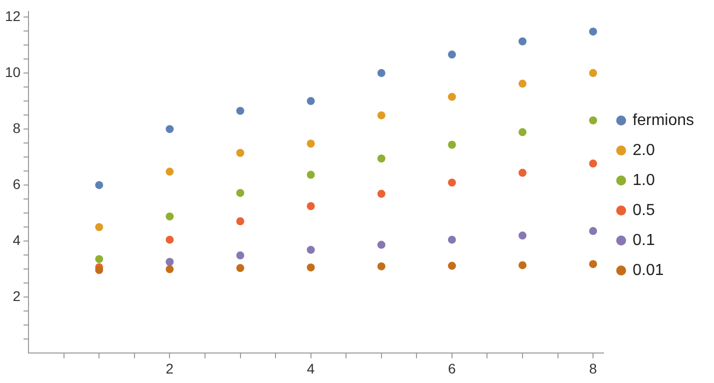  I want to click on legend-label: 0.1, so click(643, 240).